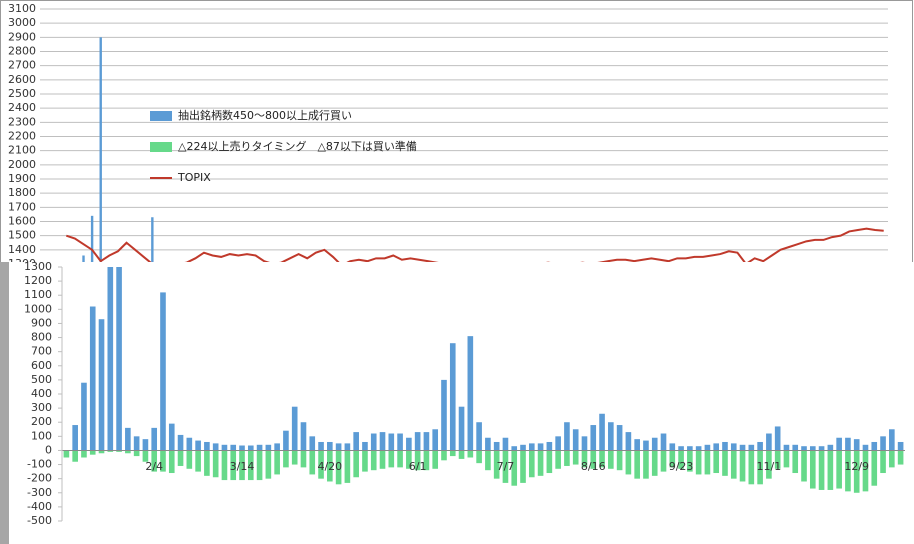 Image resolution: width=914 pixels, height=544 pixels. I want to click on y-tick-label: 0, so click(48, 449).